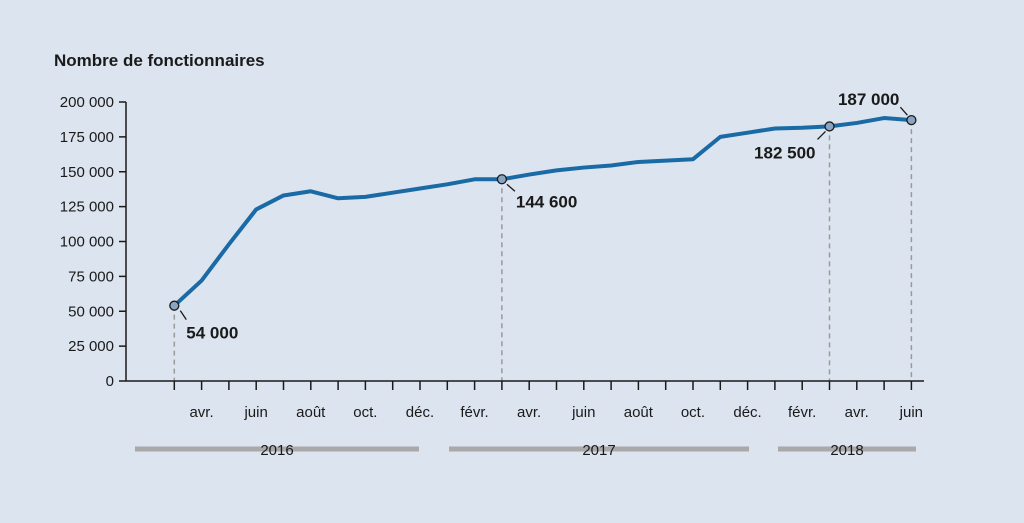  I want to click on y-tick-label: 150 000, so click(87, 172).